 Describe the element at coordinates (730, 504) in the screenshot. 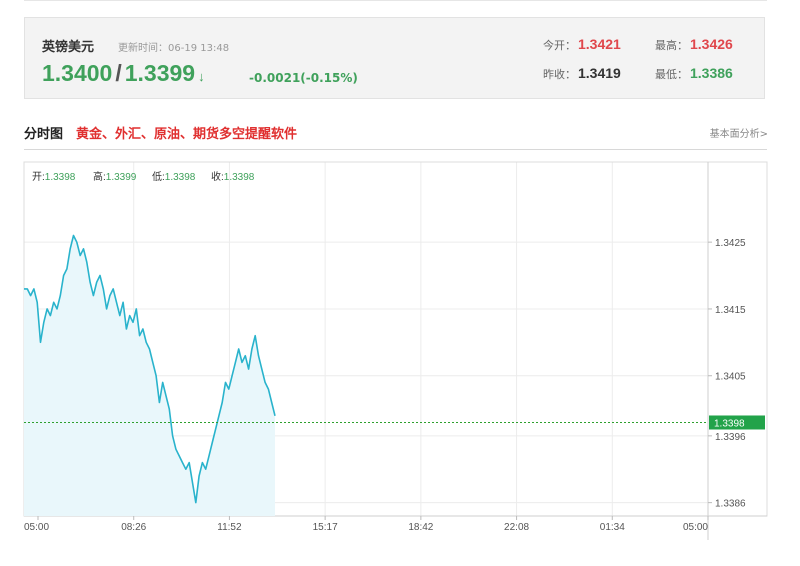

I see `y-tick-label: 1.3386` at that location.